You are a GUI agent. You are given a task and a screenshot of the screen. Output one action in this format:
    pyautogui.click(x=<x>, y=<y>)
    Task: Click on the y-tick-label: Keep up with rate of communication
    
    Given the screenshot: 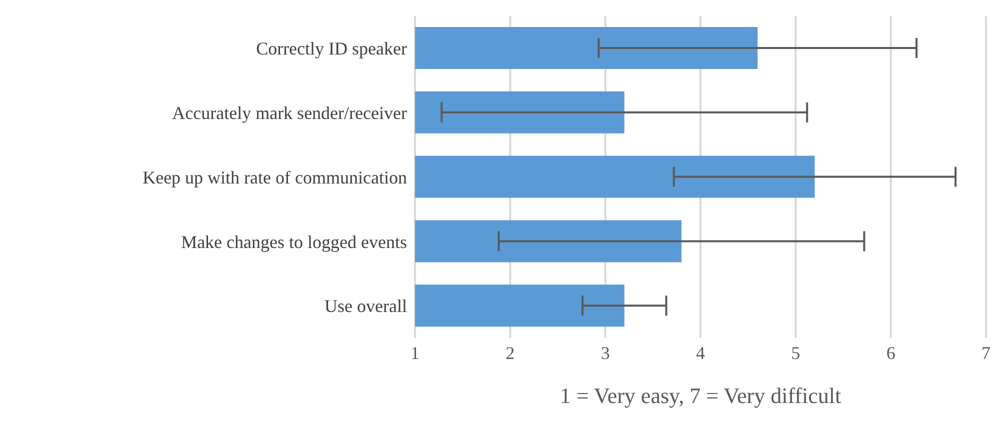 What is the action you would take?
    pyautogui.click(x=274, y=177)
    